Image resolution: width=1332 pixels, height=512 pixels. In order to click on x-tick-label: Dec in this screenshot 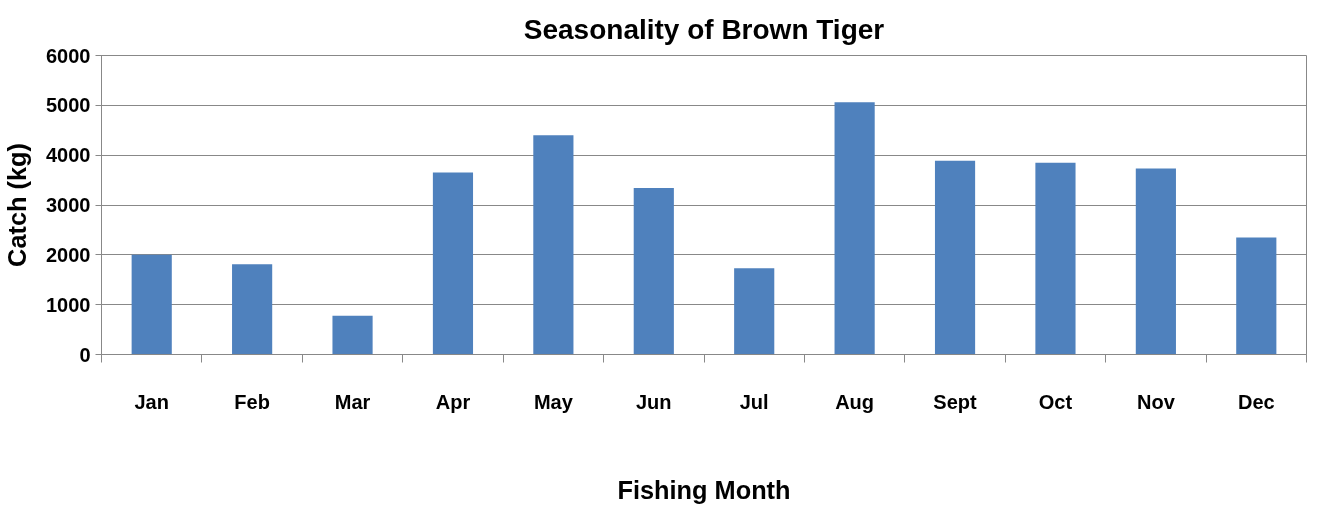, I will do `click(1256, 401)`.